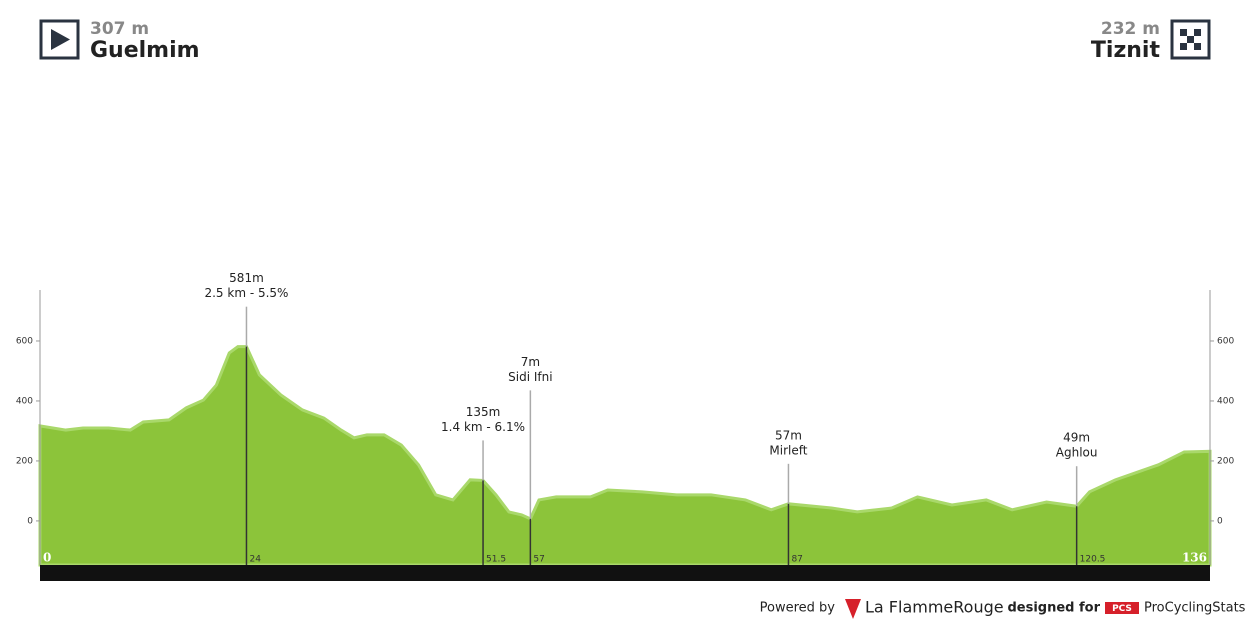 Image resolution: width=1250 pixels, height=625 pixels. I want to click on finish-name: Tiznit, so click(1126, 50).